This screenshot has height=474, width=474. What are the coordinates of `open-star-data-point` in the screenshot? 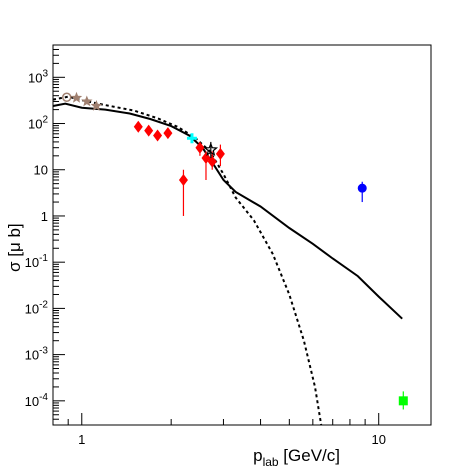 It's located at (211, 149).